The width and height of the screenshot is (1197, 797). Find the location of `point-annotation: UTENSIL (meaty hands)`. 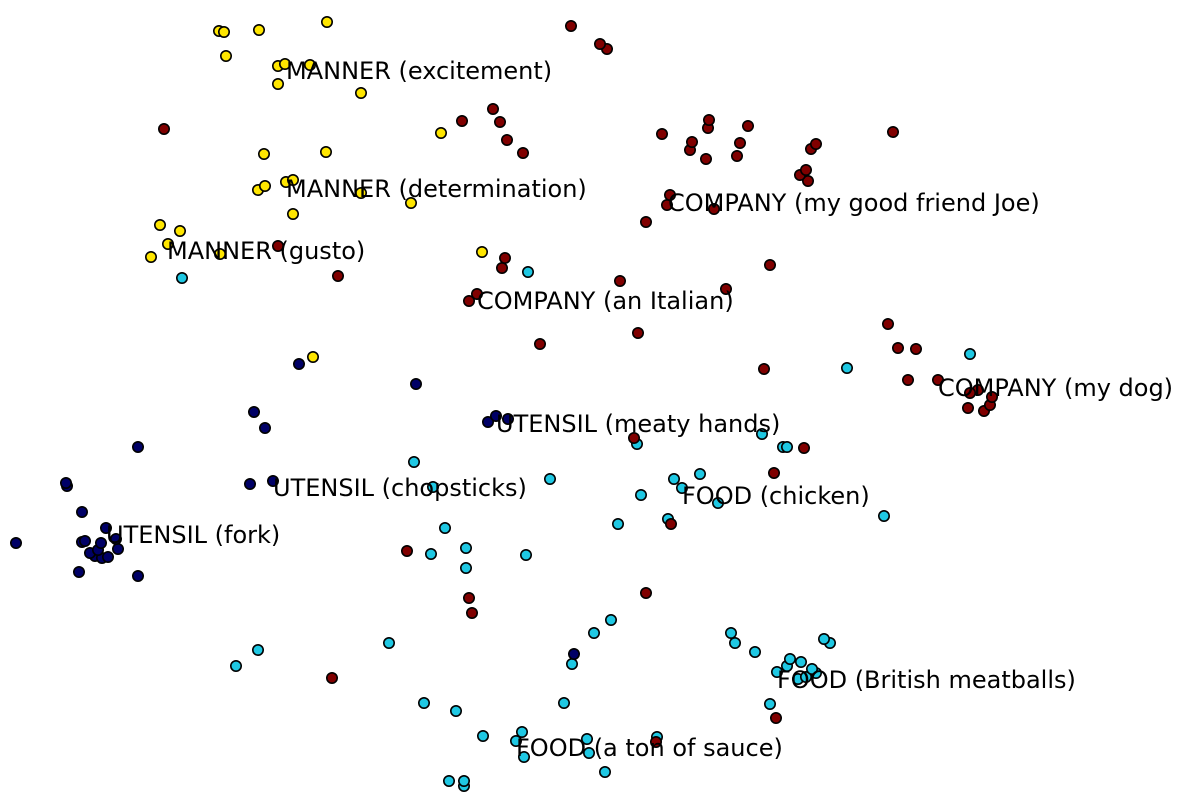

point-annotation: UTENSIL (meaty hands) is located at coordinates (638, 424).